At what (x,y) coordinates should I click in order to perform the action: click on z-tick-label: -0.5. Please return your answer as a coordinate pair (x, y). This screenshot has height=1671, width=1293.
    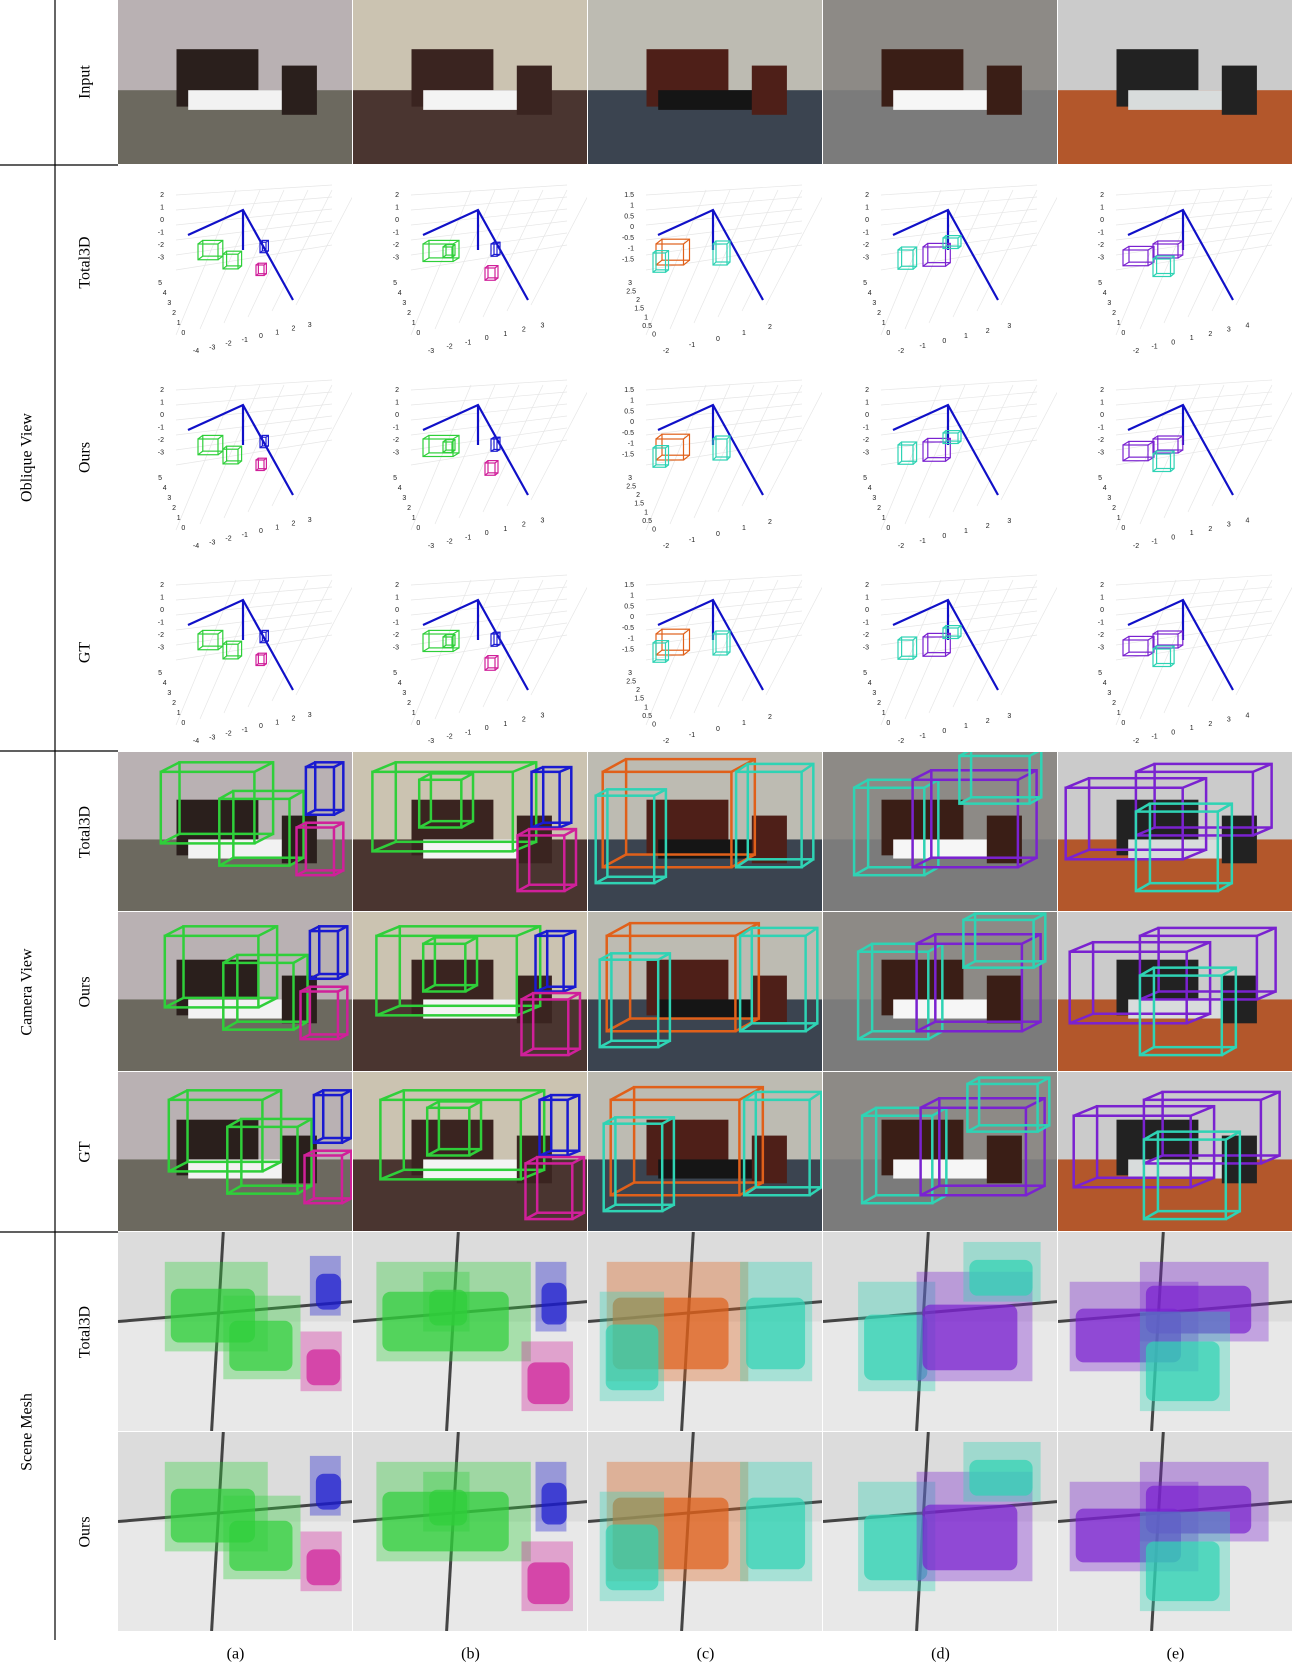
    Looking at the image, I should click on (628, 238).